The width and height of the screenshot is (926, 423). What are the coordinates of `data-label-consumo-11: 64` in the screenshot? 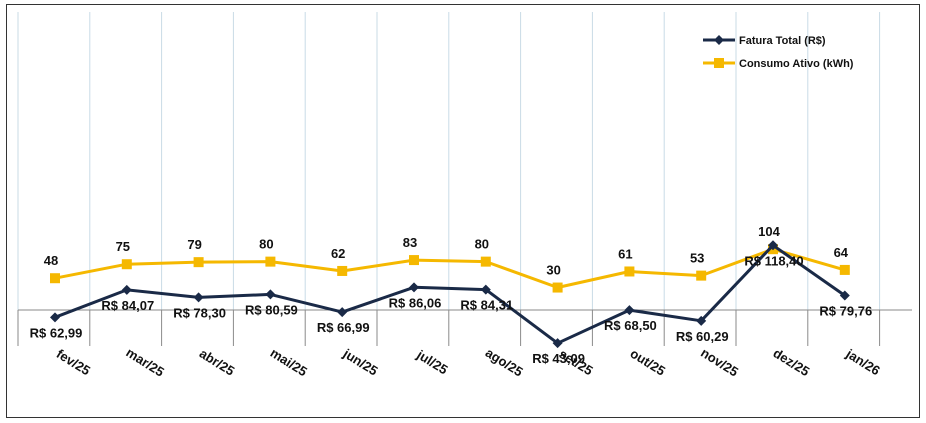 It's located at (841, 252).